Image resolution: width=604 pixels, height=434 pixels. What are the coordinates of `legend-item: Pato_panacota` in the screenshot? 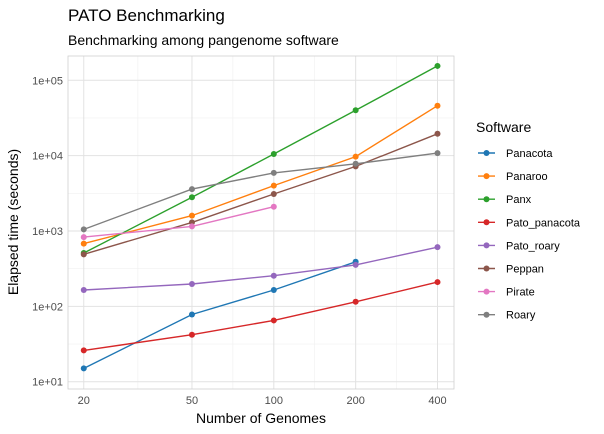 It's located at (529, 223).